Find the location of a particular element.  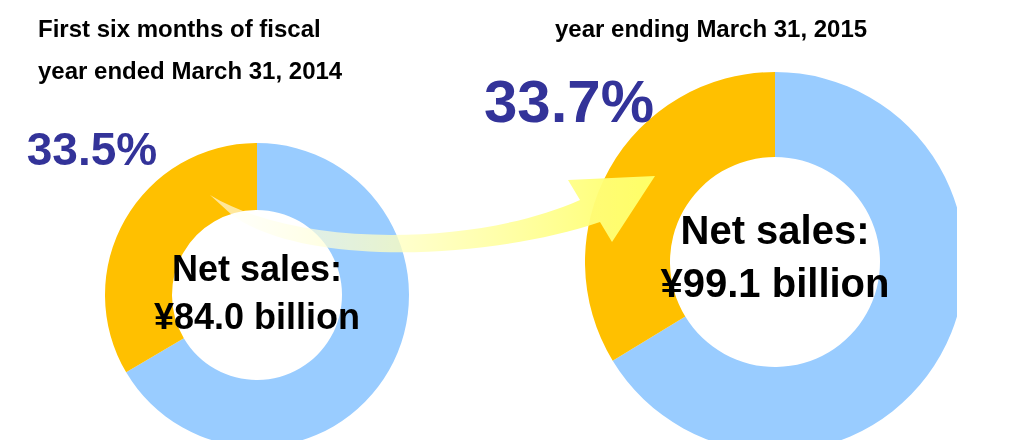

chart-title: year ending March 31, 2015 is located at coordinates (711, 28).